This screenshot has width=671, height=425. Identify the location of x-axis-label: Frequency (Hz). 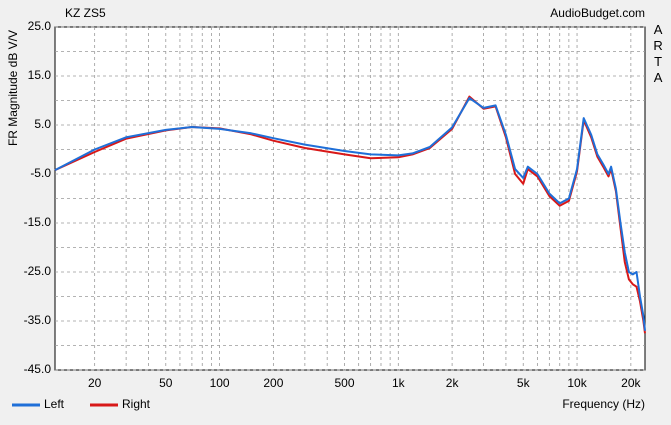
(603, 404).